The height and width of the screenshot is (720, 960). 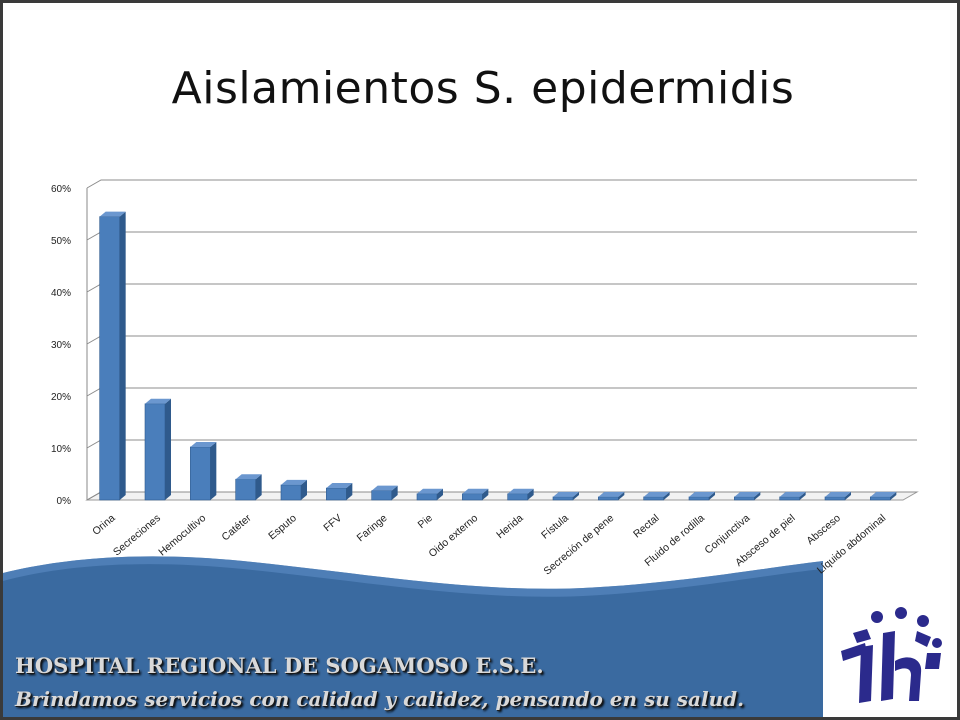 What do you see at coordinates (237, 528) in the screenshot?
I see `x-tick-label: Catéter` at bounding box center [237, 528].